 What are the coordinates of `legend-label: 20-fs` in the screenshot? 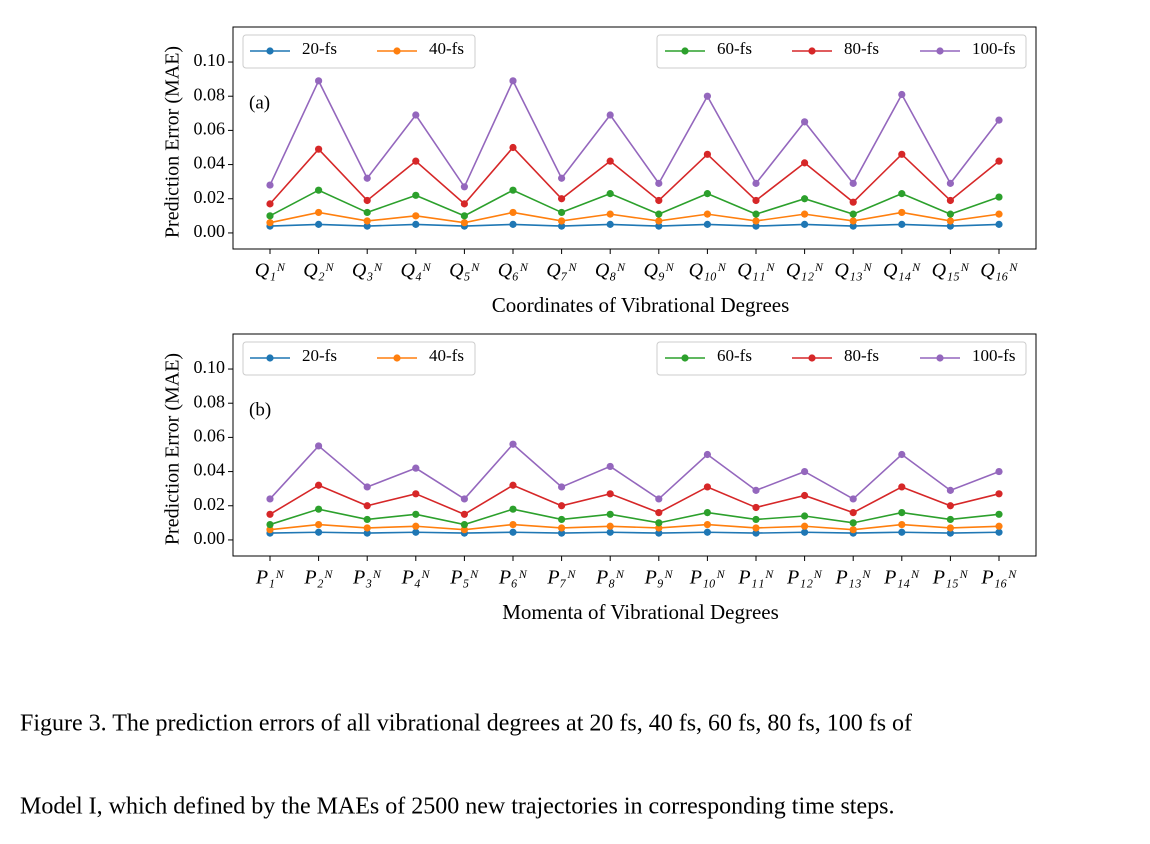 It's located at (319, 355).